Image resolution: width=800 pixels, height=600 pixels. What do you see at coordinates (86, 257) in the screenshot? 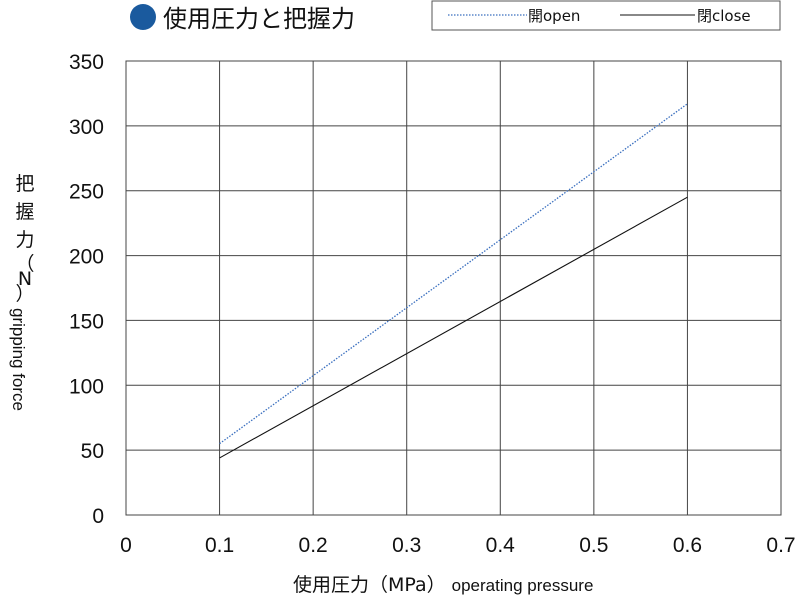
I see `y-tick-label: 200` at bounding box center [86, 257].